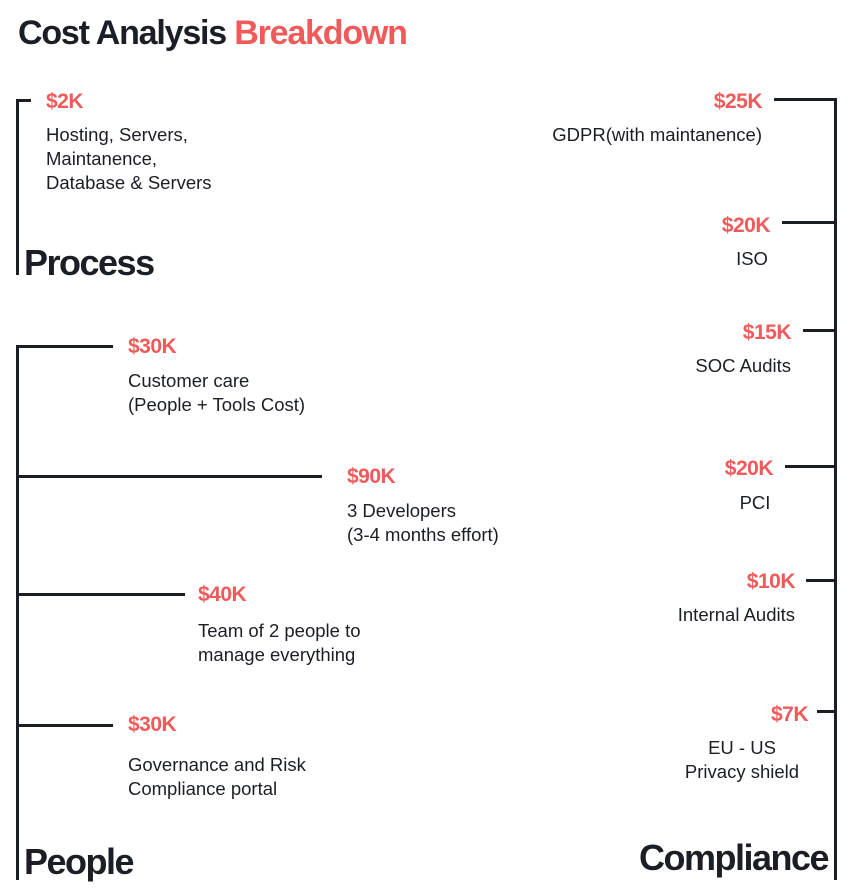 The image size is (854, 894). Describe the element at coordinates (371, 476) in the screenshot. I see `people-item-amount: $90K` at that location.